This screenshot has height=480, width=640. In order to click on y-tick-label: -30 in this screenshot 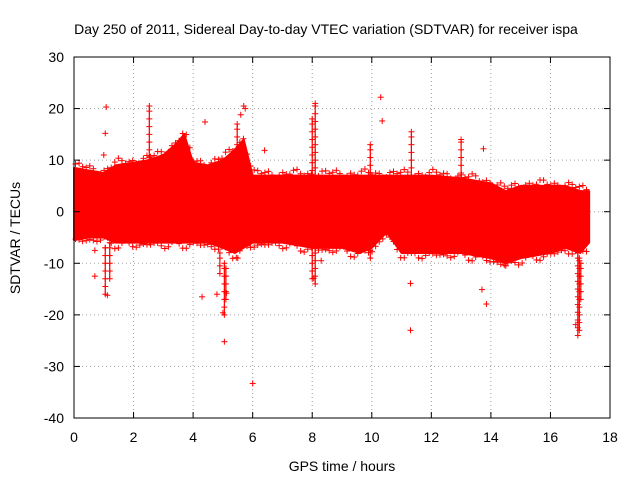, I will do `click(54, 366)`.